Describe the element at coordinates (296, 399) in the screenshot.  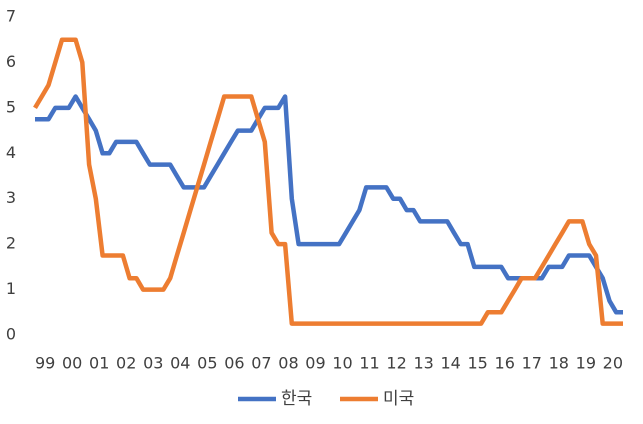
I see `legend-label: 한국` at that location.